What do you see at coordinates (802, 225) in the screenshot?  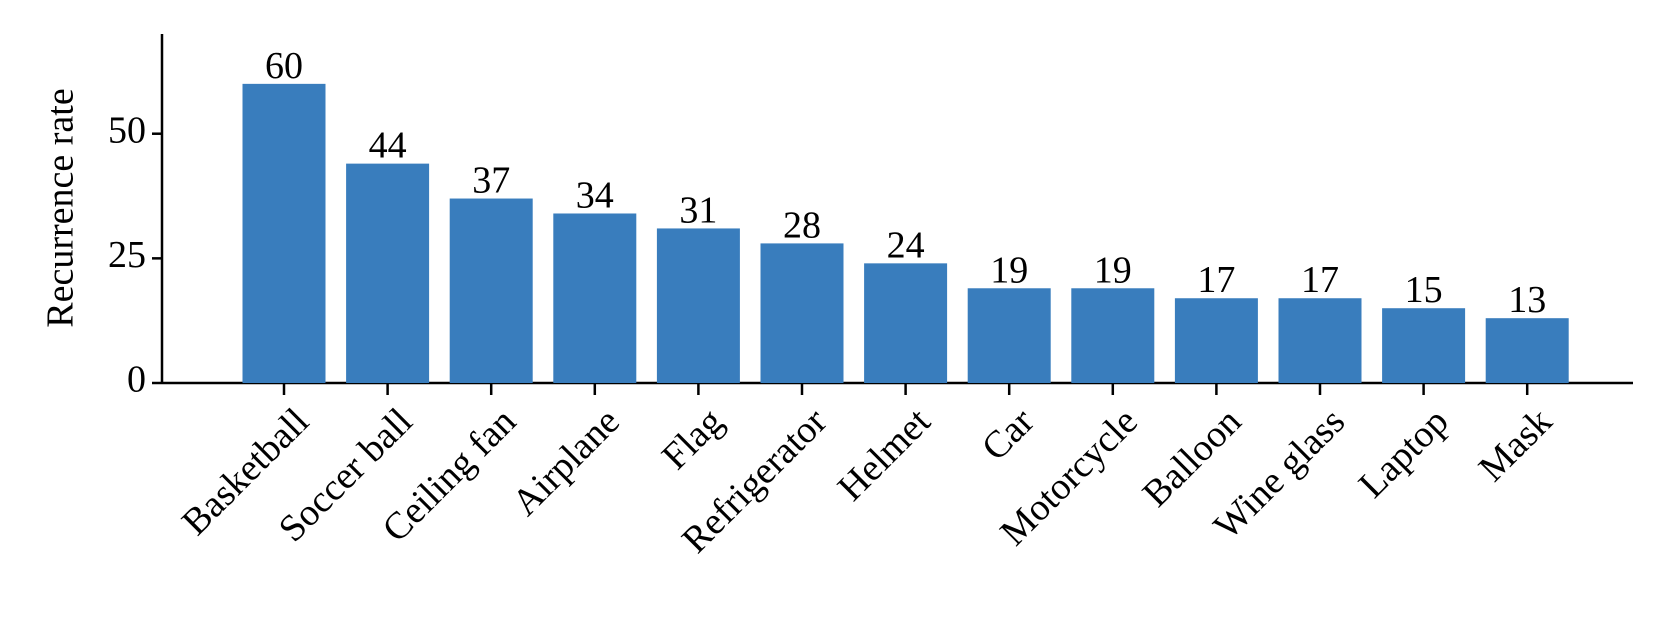 I see `value-label: 28` at bounding box center [802, 225].